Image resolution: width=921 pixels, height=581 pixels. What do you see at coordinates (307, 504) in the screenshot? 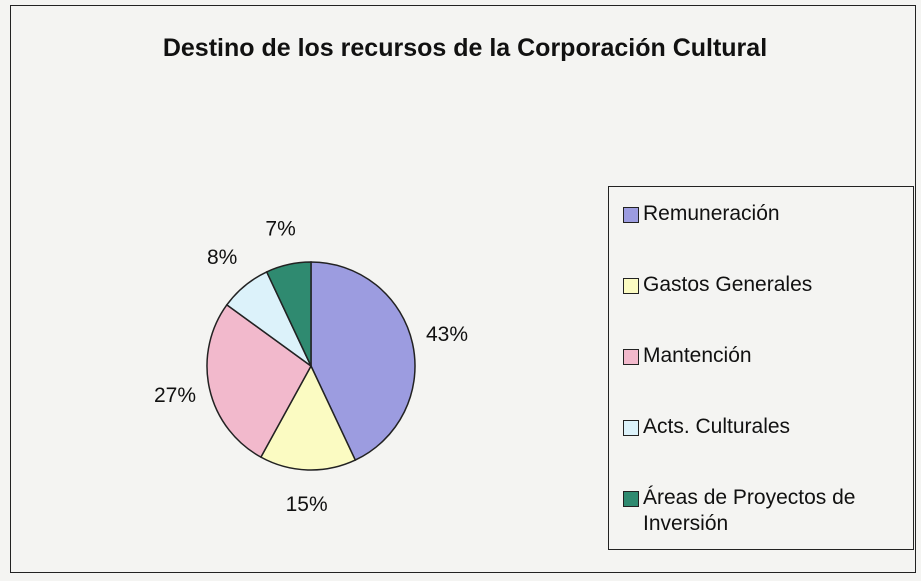
I see `data-label: 15%` at bounding box center [307, 504].